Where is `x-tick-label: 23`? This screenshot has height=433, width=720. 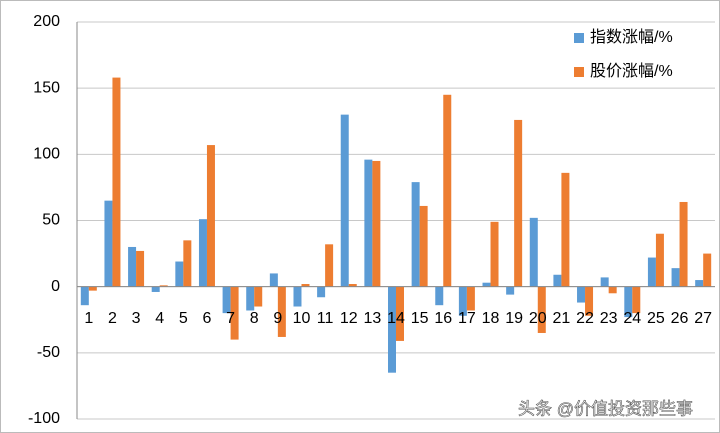 x-tick-label: 23 is located at coordinates (609, 318).